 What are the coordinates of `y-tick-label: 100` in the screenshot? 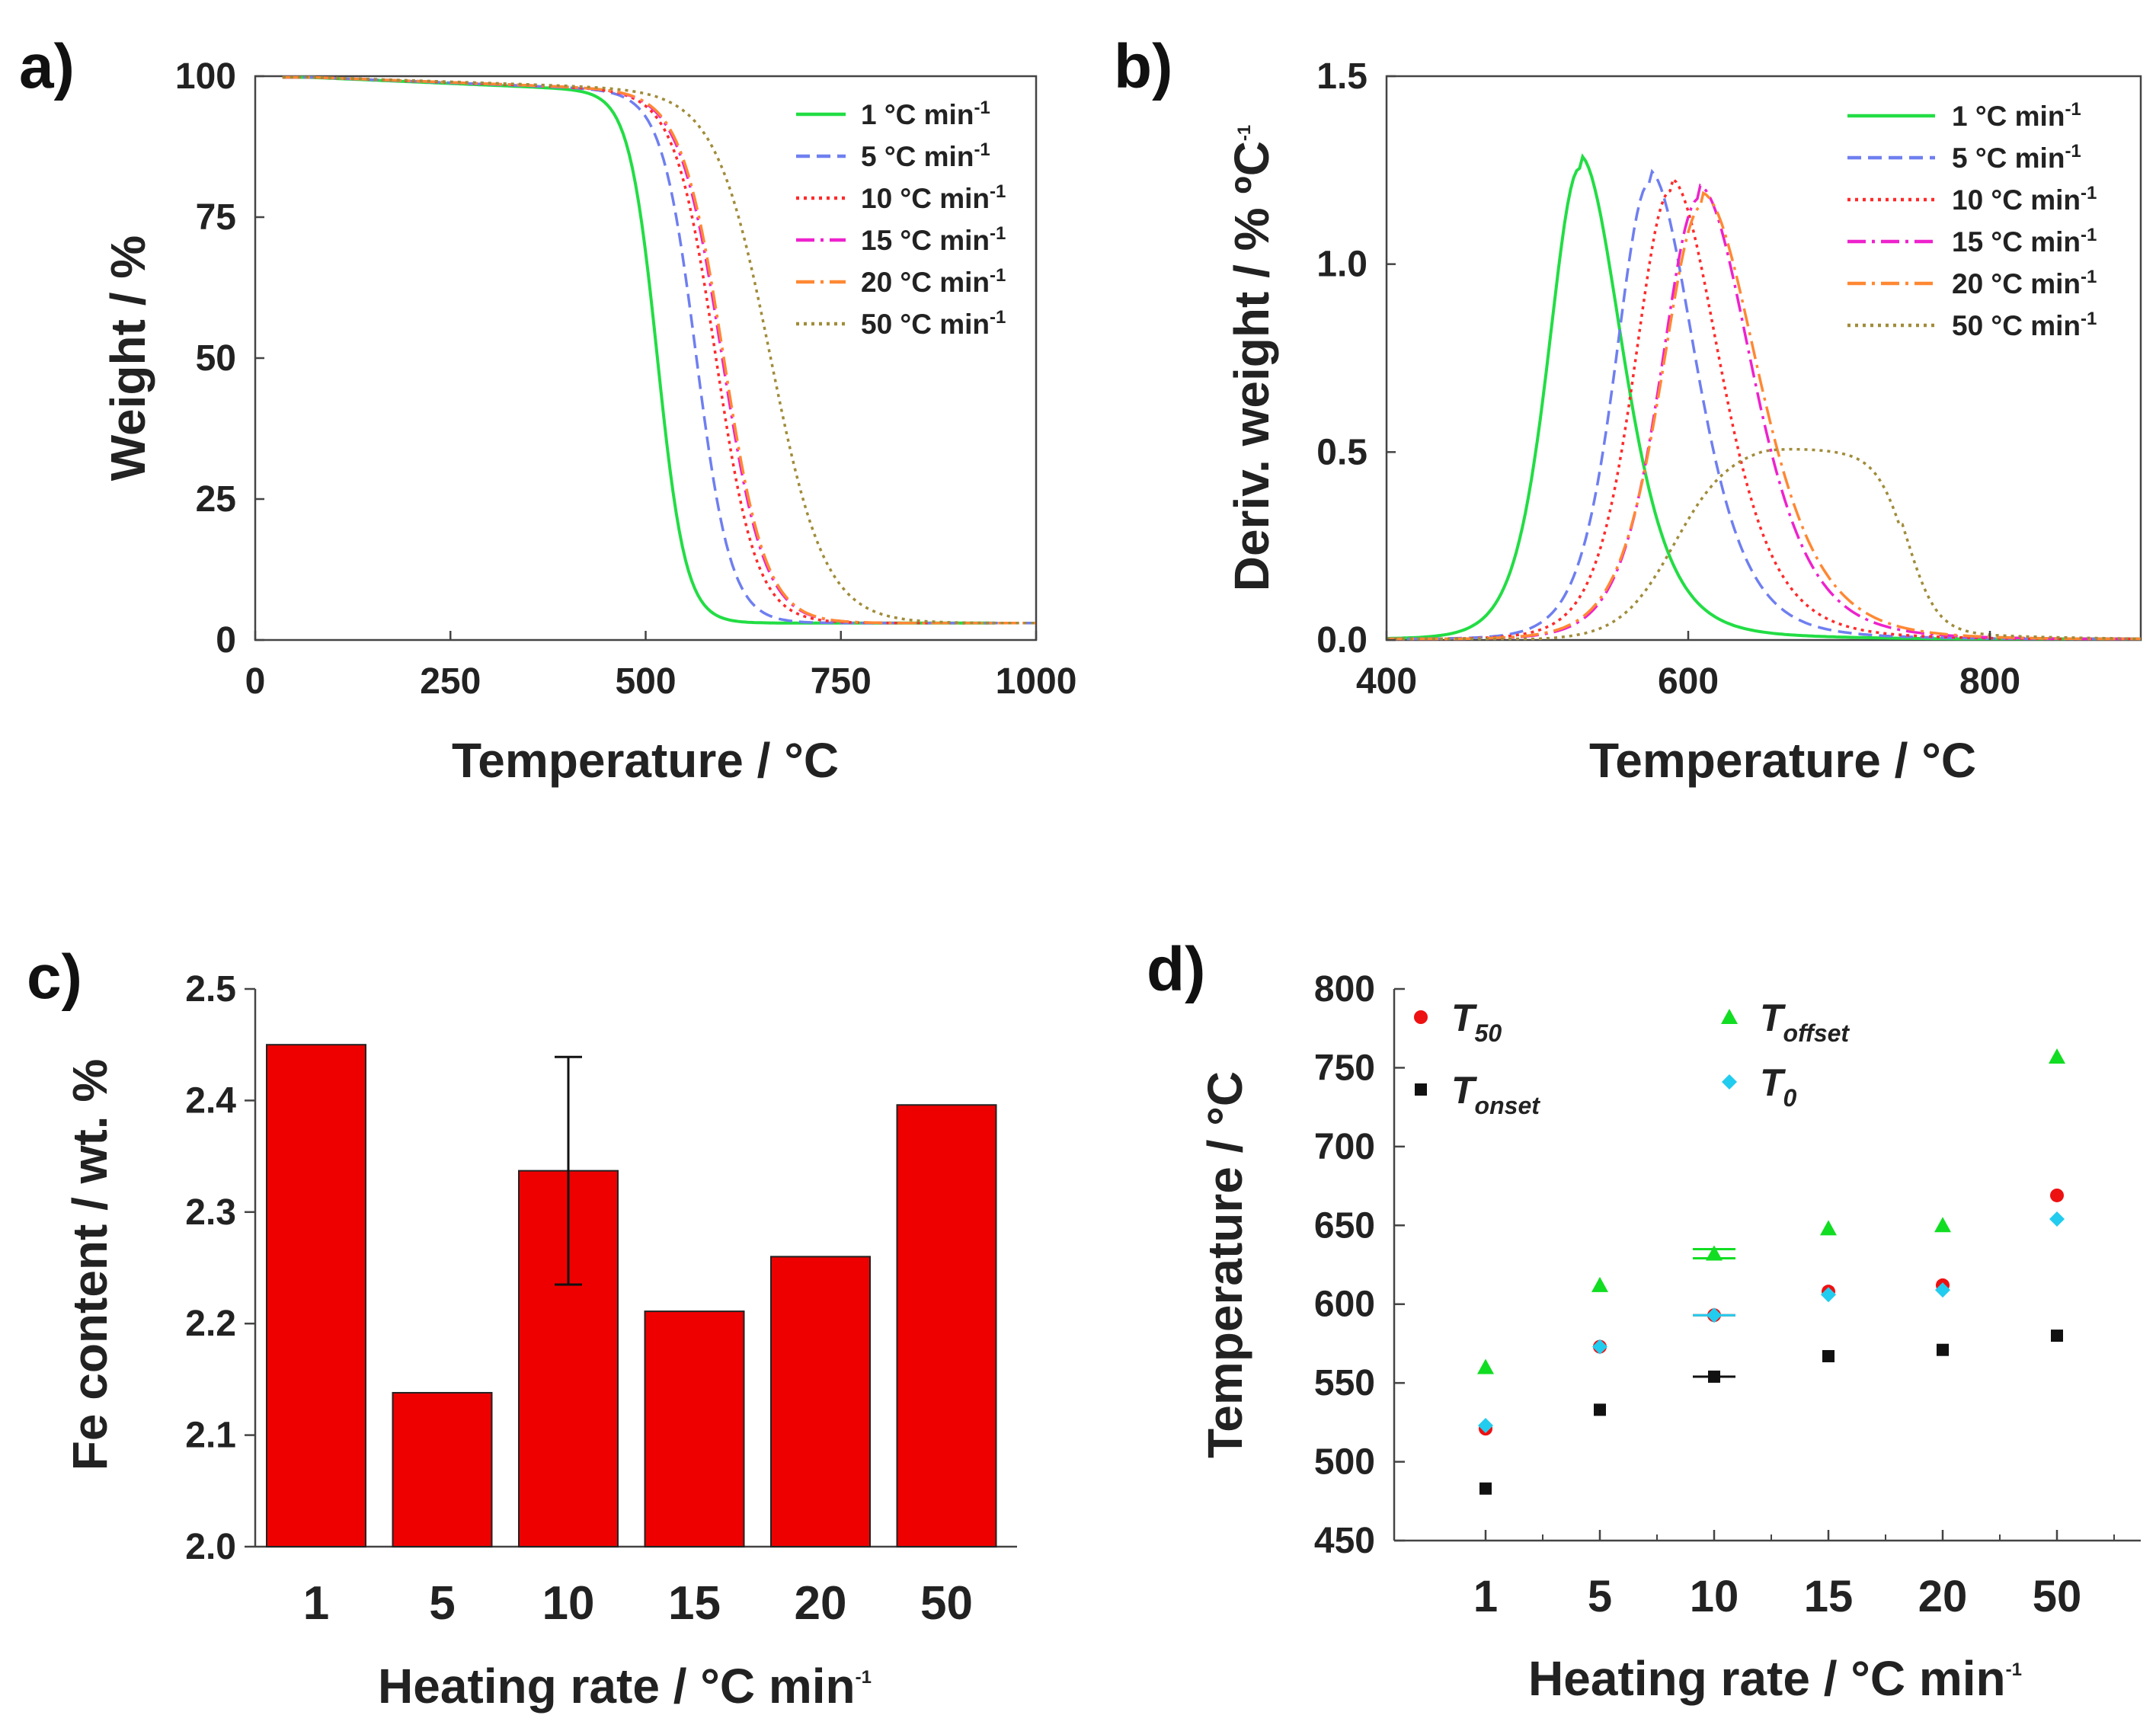 It's located at (205, 76).